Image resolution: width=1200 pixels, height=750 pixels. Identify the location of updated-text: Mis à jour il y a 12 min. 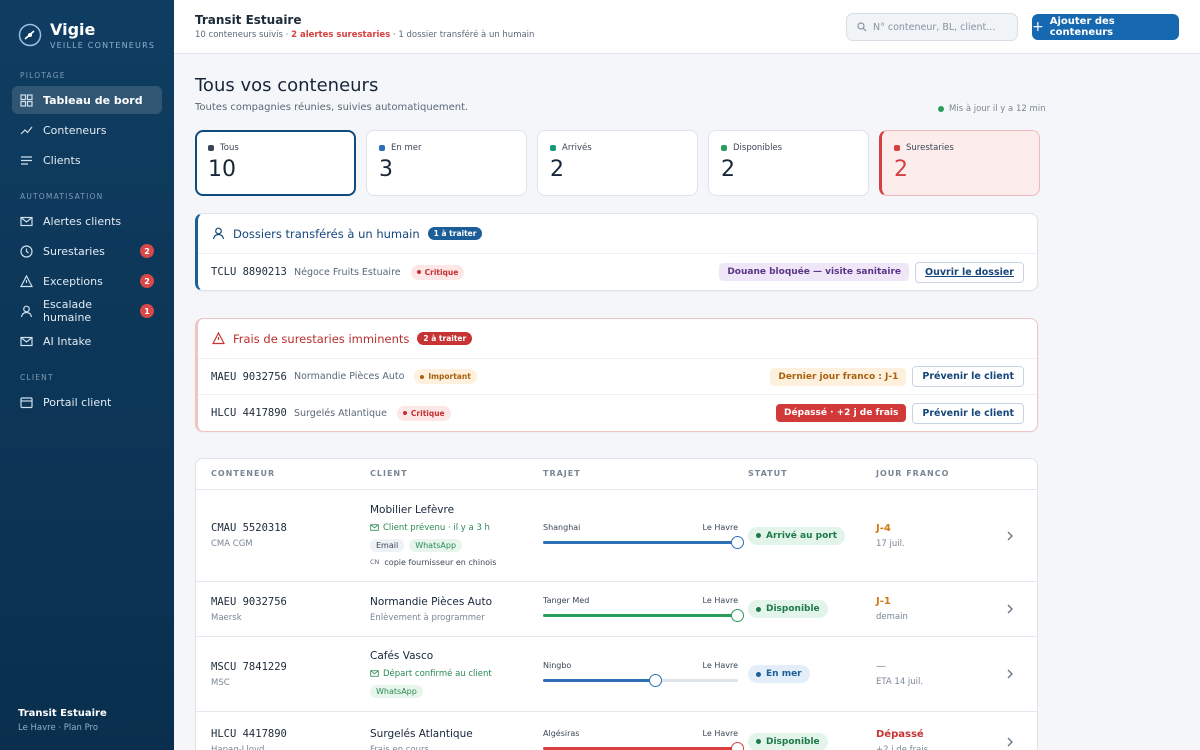
(997, 109).